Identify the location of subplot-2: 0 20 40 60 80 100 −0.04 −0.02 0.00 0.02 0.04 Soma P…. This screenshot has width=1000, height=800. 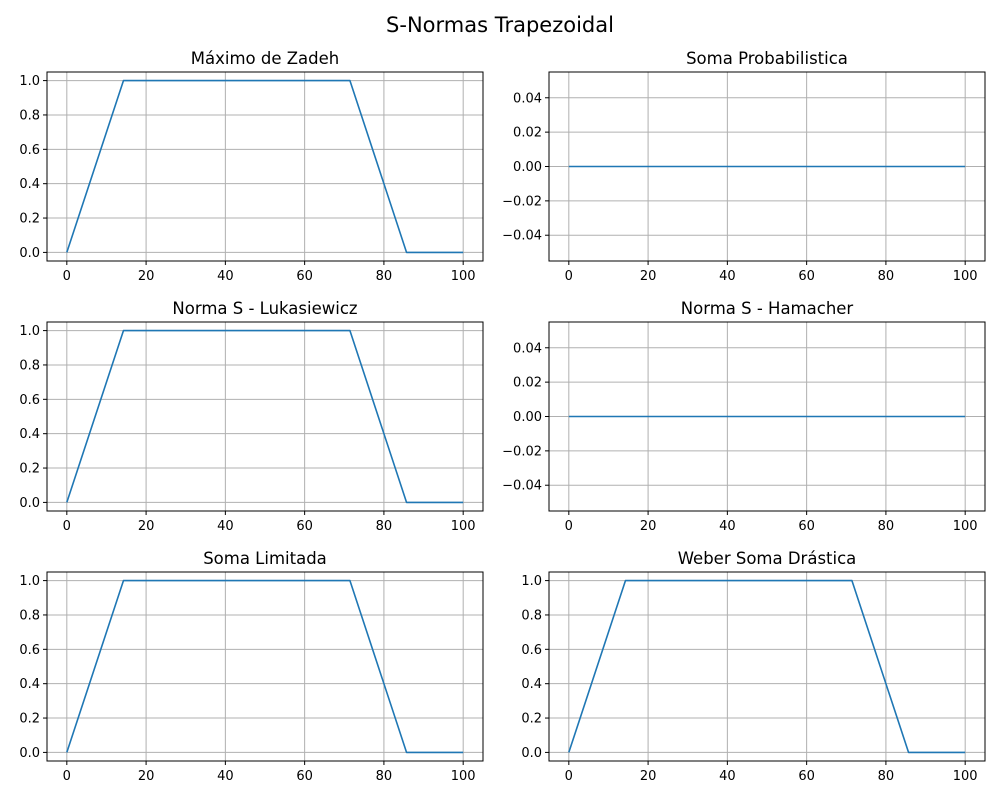
(744, 166).